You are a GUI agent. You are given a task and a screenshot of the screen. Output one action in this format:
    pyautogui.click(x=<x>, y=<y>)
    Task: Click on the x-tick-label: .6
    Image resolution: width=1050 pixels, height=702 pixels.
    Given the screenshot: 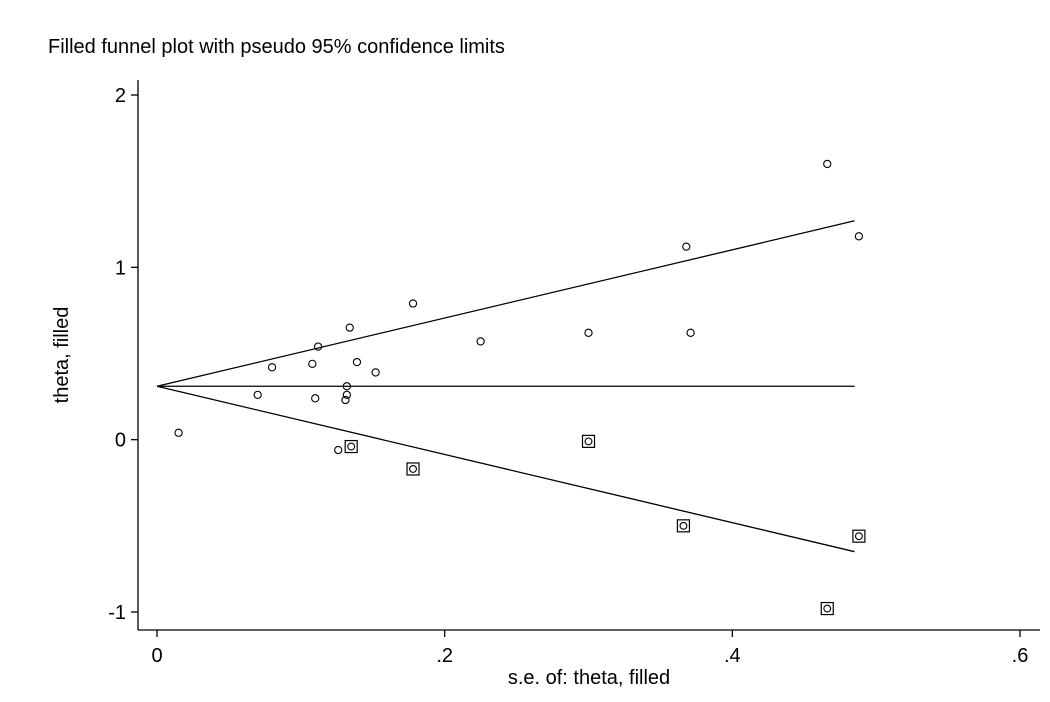 What is the action you would take?
    pyautogui.click(x=1020, y=656)
    